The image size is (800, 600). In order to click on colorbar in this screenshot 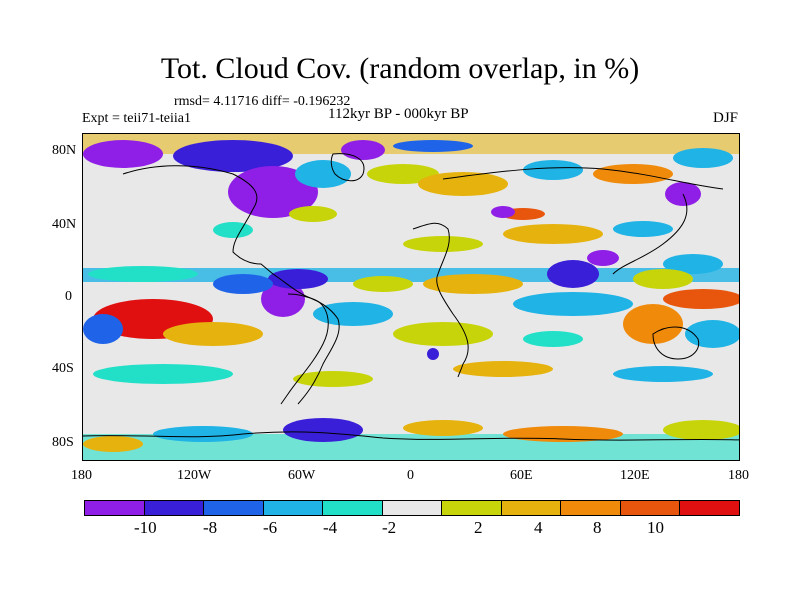, I will do `click(412, 508)`.